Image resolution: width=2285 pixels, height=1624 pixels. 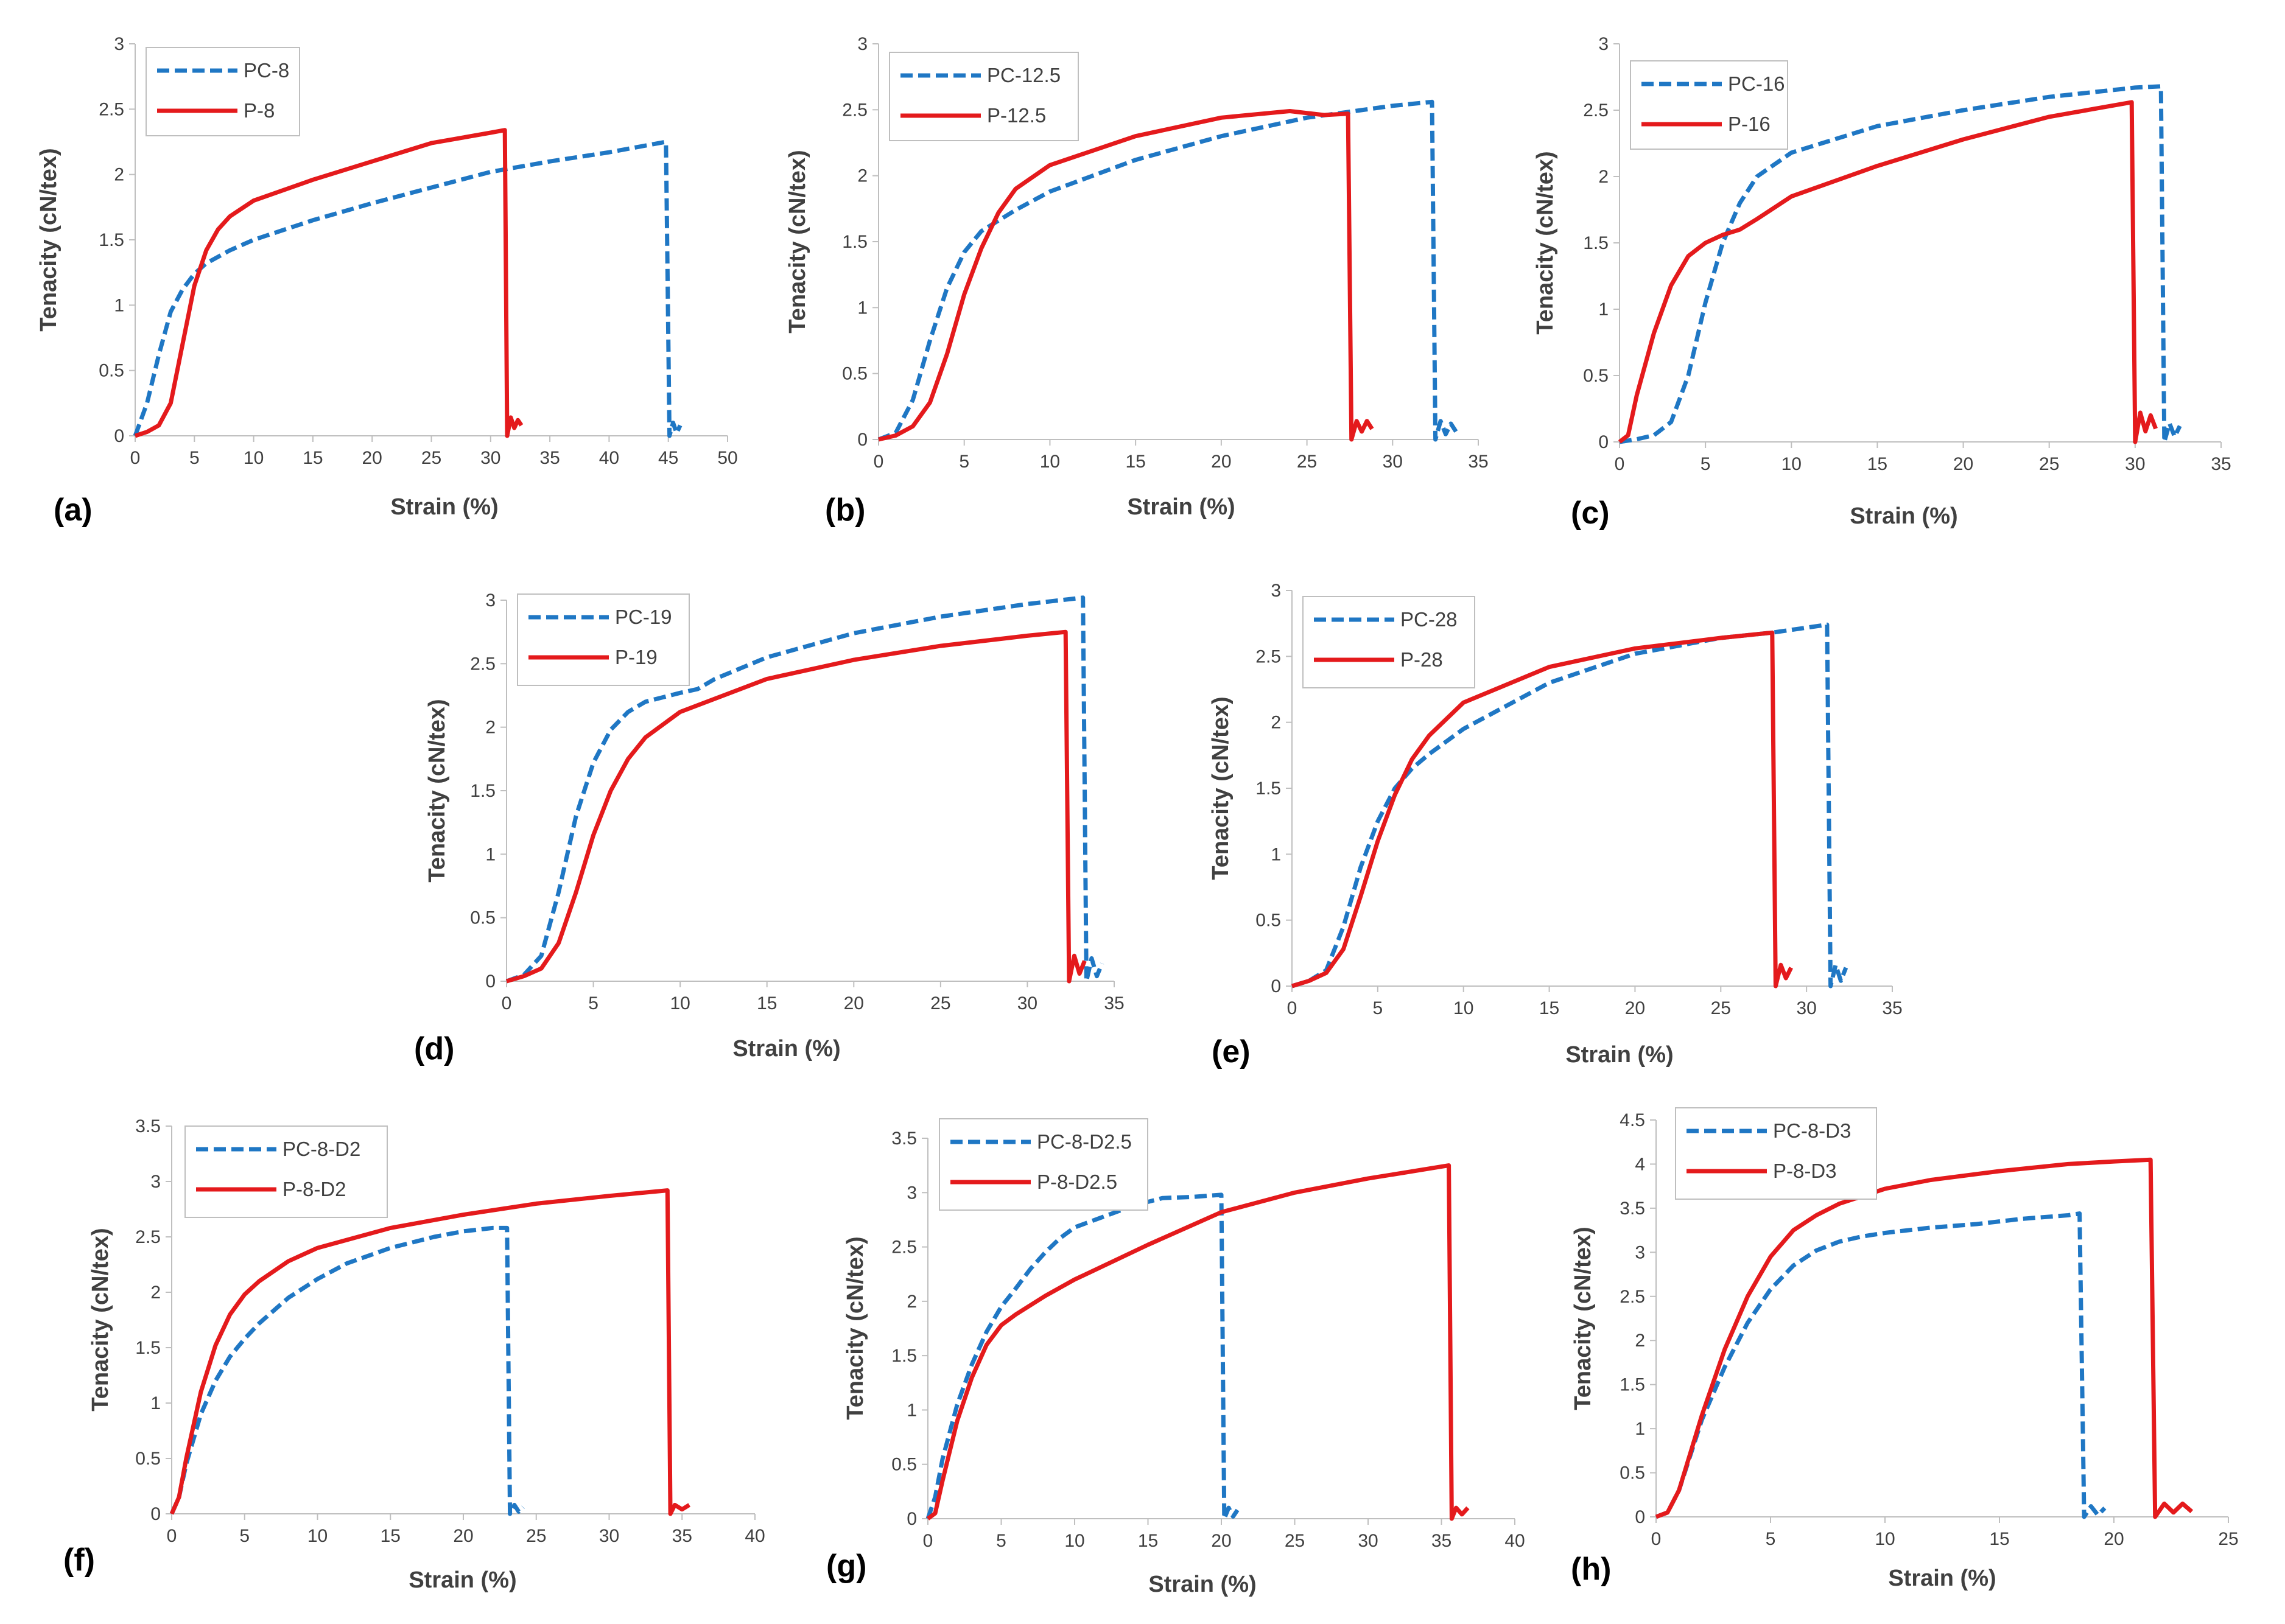 What do you see at coordinates (1805, 1171) in the screenshot?
I see `legend-label: P-8-D3` at bounding box center [1805, 1171].